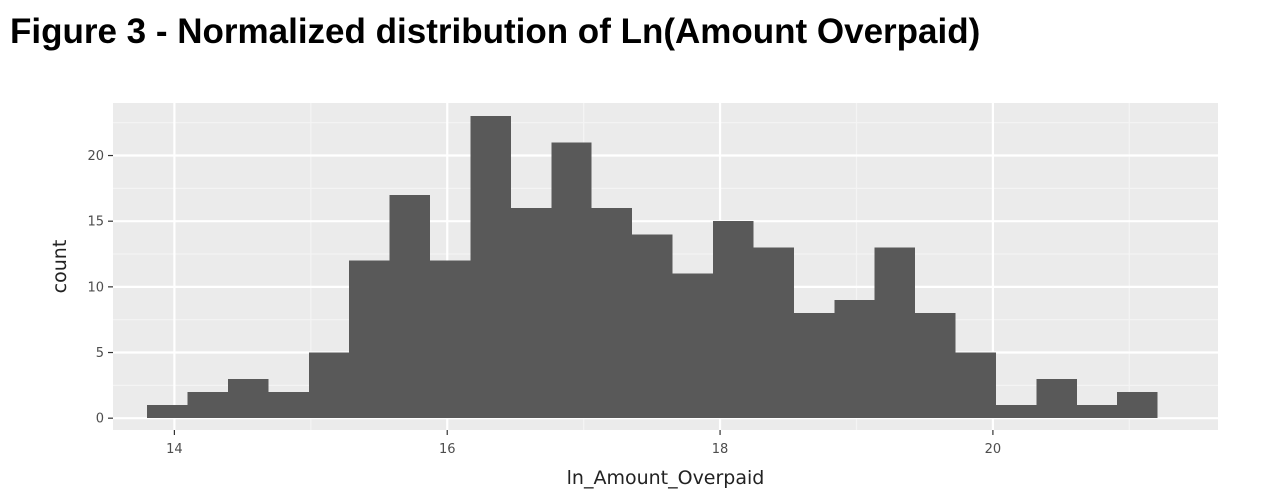 The image size is (1270, 504). Describe the element at coordinates (95, 156) in the screenshot. I see `y-tick-label: 20` at that location.